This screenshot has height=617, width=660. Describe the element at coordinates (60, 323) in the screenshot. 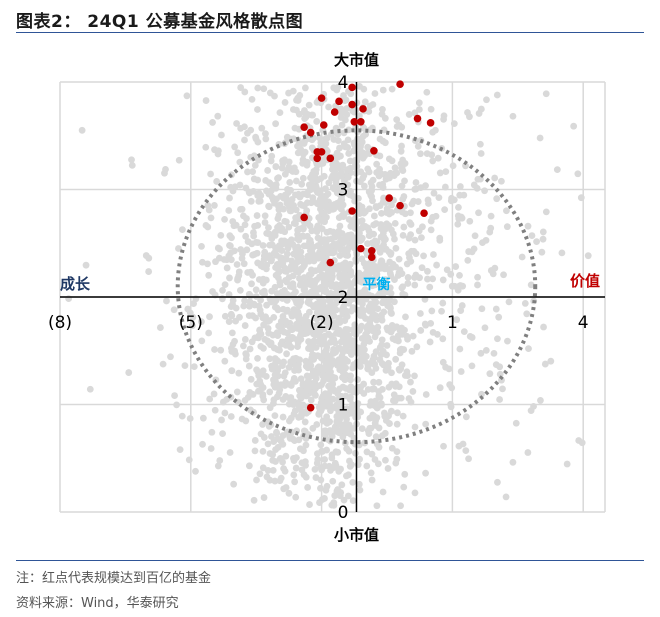

I see `x-tick-label: (8)` at that location.